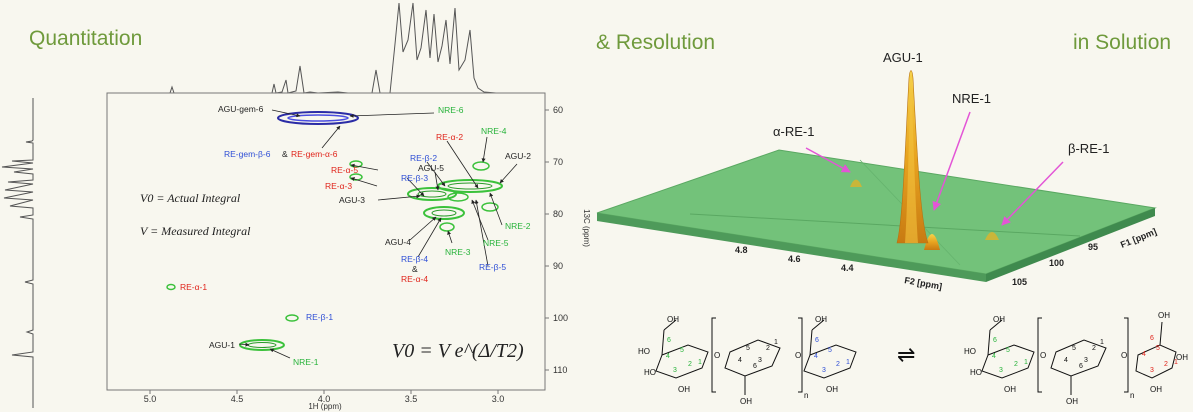  What do you see at coordinates (411, 399) in the screenshot?
I see `x-tick-label: 3.5` at bounding box center [411, 399].